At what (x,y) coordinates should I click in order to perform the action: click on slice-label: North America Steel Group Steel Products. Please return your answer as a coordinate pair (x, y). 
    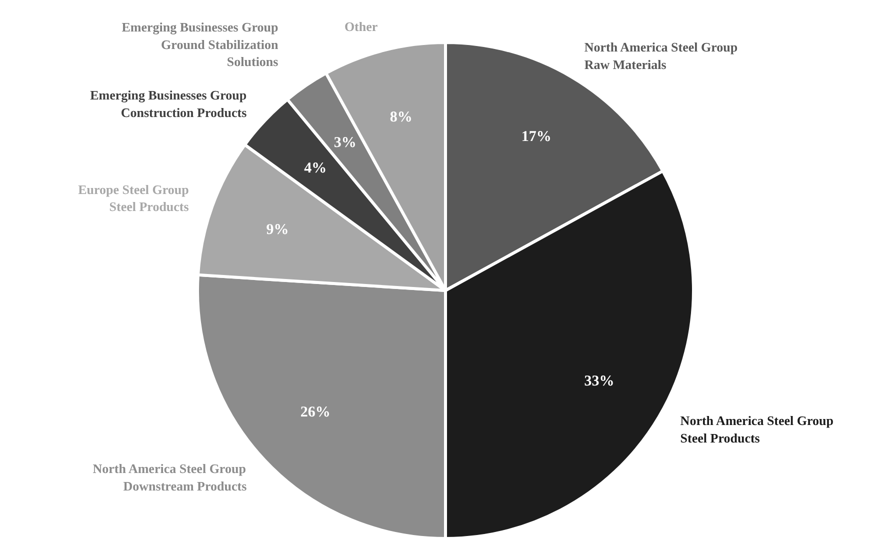
    Looking at the image, I should click on (757, 429).